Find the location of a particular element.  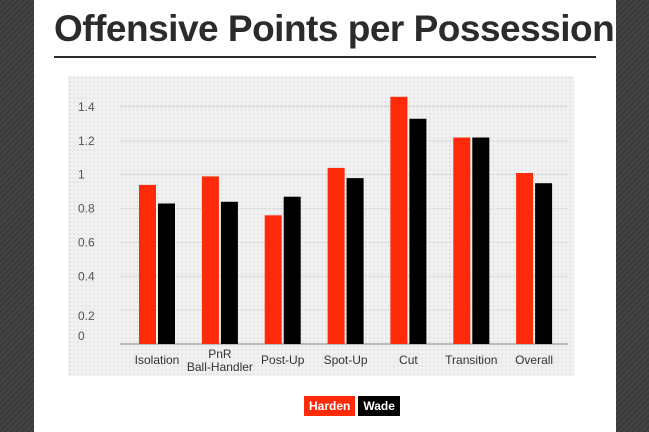

chart-legend: Harden Wade is located at coordinates (352, 406).